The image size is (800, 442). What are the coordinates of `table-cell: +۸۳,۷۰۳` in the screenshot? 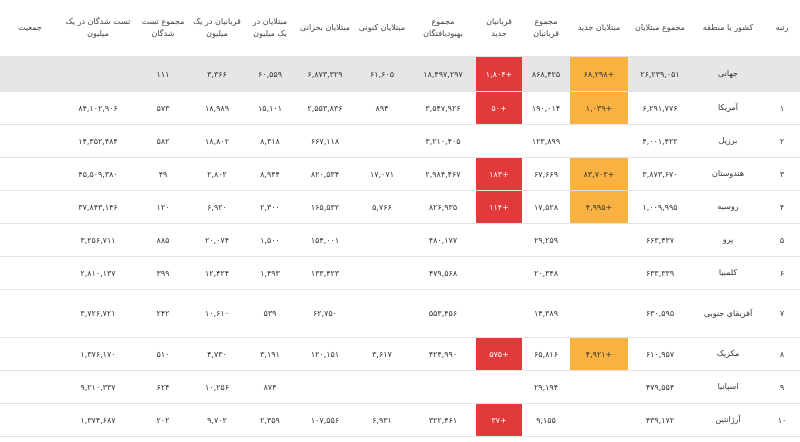 It's located at (599, 174).